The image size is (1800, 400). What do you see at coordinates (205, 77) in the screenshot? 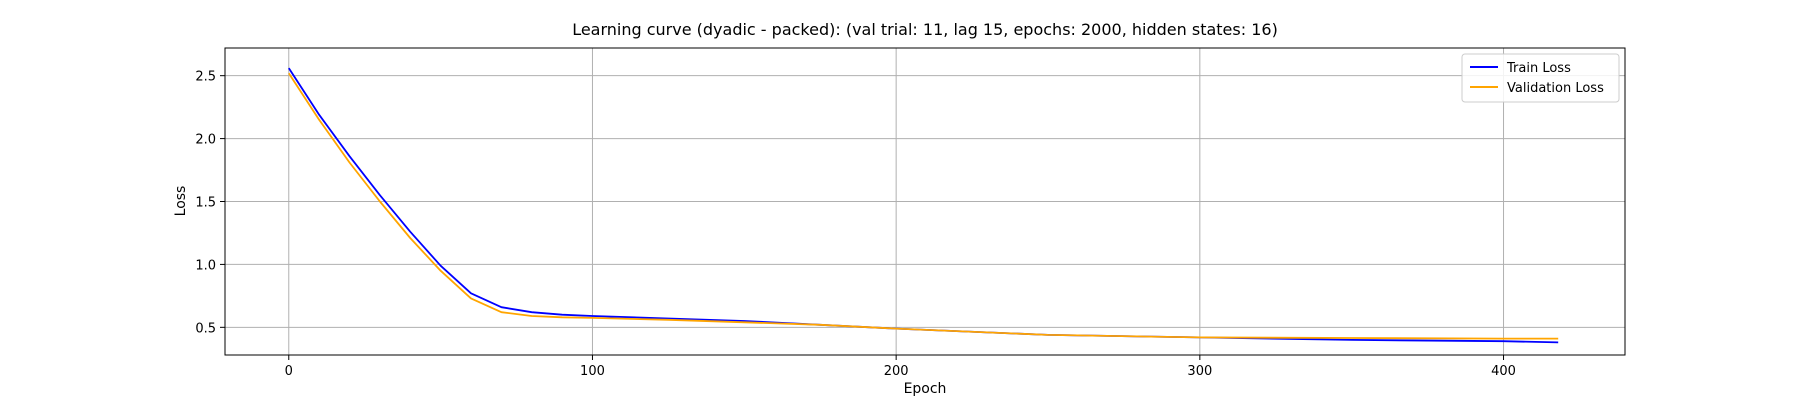
I see `y-tick-label: 2.5` at bounding box center [205, 77].